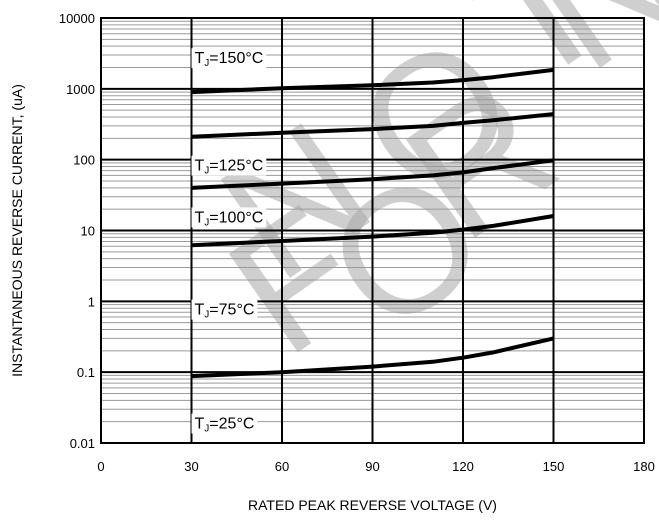  I want to click on curve-label: TJ=150°C, so click(229, 58).